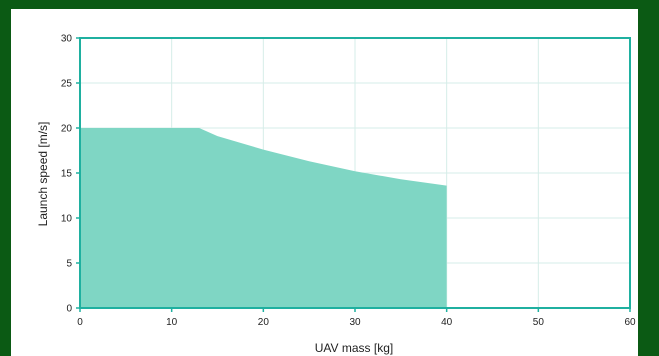 This screenshot has width=659, height=356. What do you see at coordinates (355, 322) in the screenshot?
I see `x-tick-label-30: 30` at bounding box center [355, 322].